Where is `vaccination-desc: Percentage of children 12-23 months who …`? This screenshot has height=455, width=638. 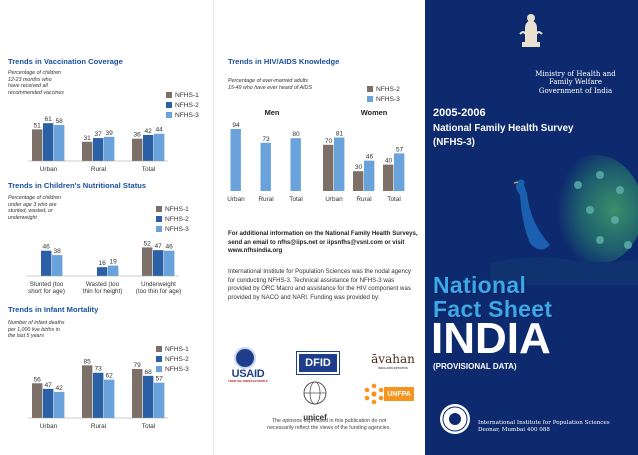 vaccination-desc: Percentage of children 12-23 months who … is located at coordinates (36, 83).